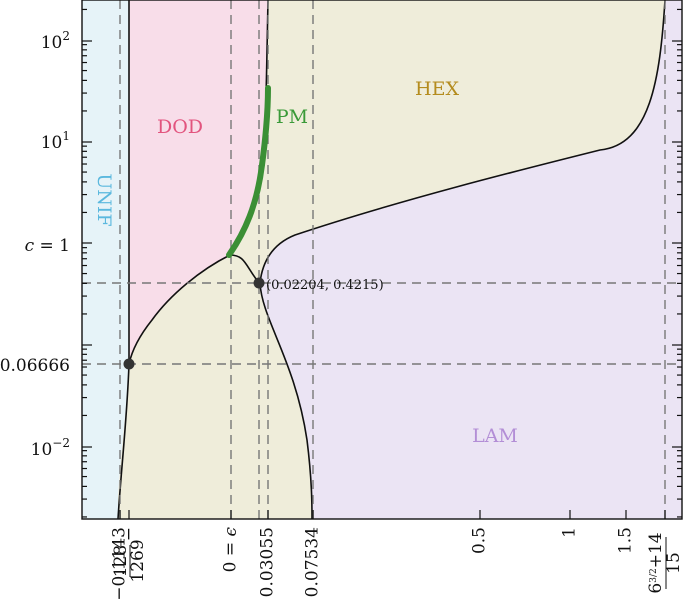 Image resolution: width=692 pixels, height=609 pixels. I want to click on pm-curve-group, so click(248, 171).